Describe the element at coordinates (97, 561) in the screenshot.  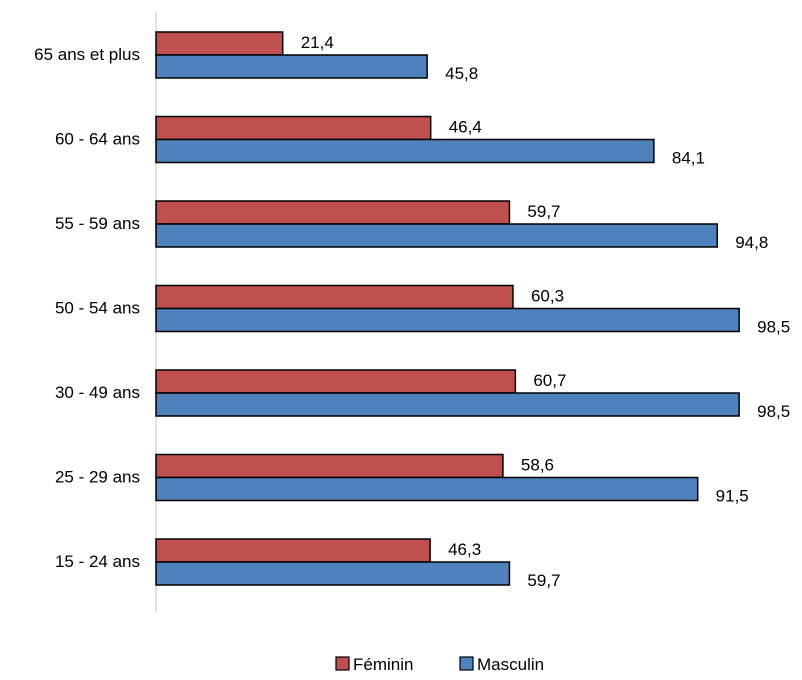
I see `category-label: 15 - 24 ans` at that location.